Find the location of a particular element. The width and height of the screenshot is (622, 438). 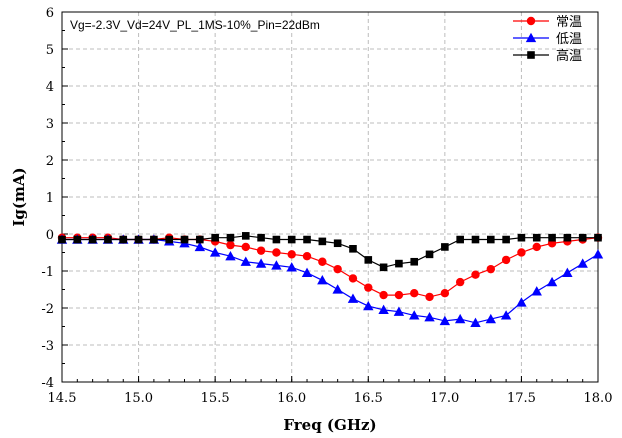

y-tick-label: 6 is located at coordinates (50, 13).